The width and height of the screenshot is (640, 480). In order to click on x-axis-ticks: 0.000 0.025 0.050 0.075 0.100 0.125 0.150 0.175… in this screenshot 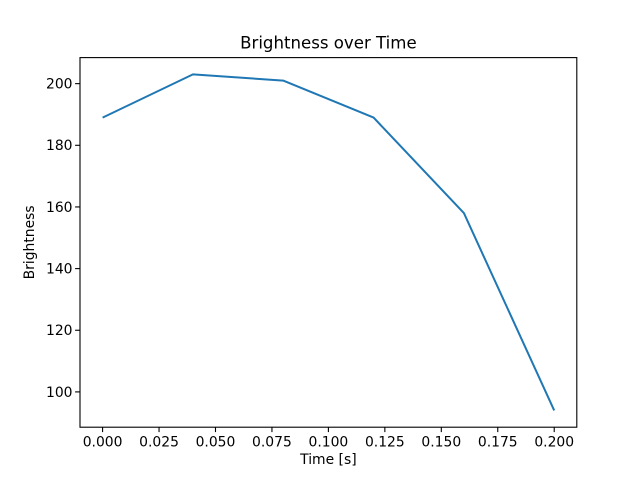, I will do `click(328, 438)`.